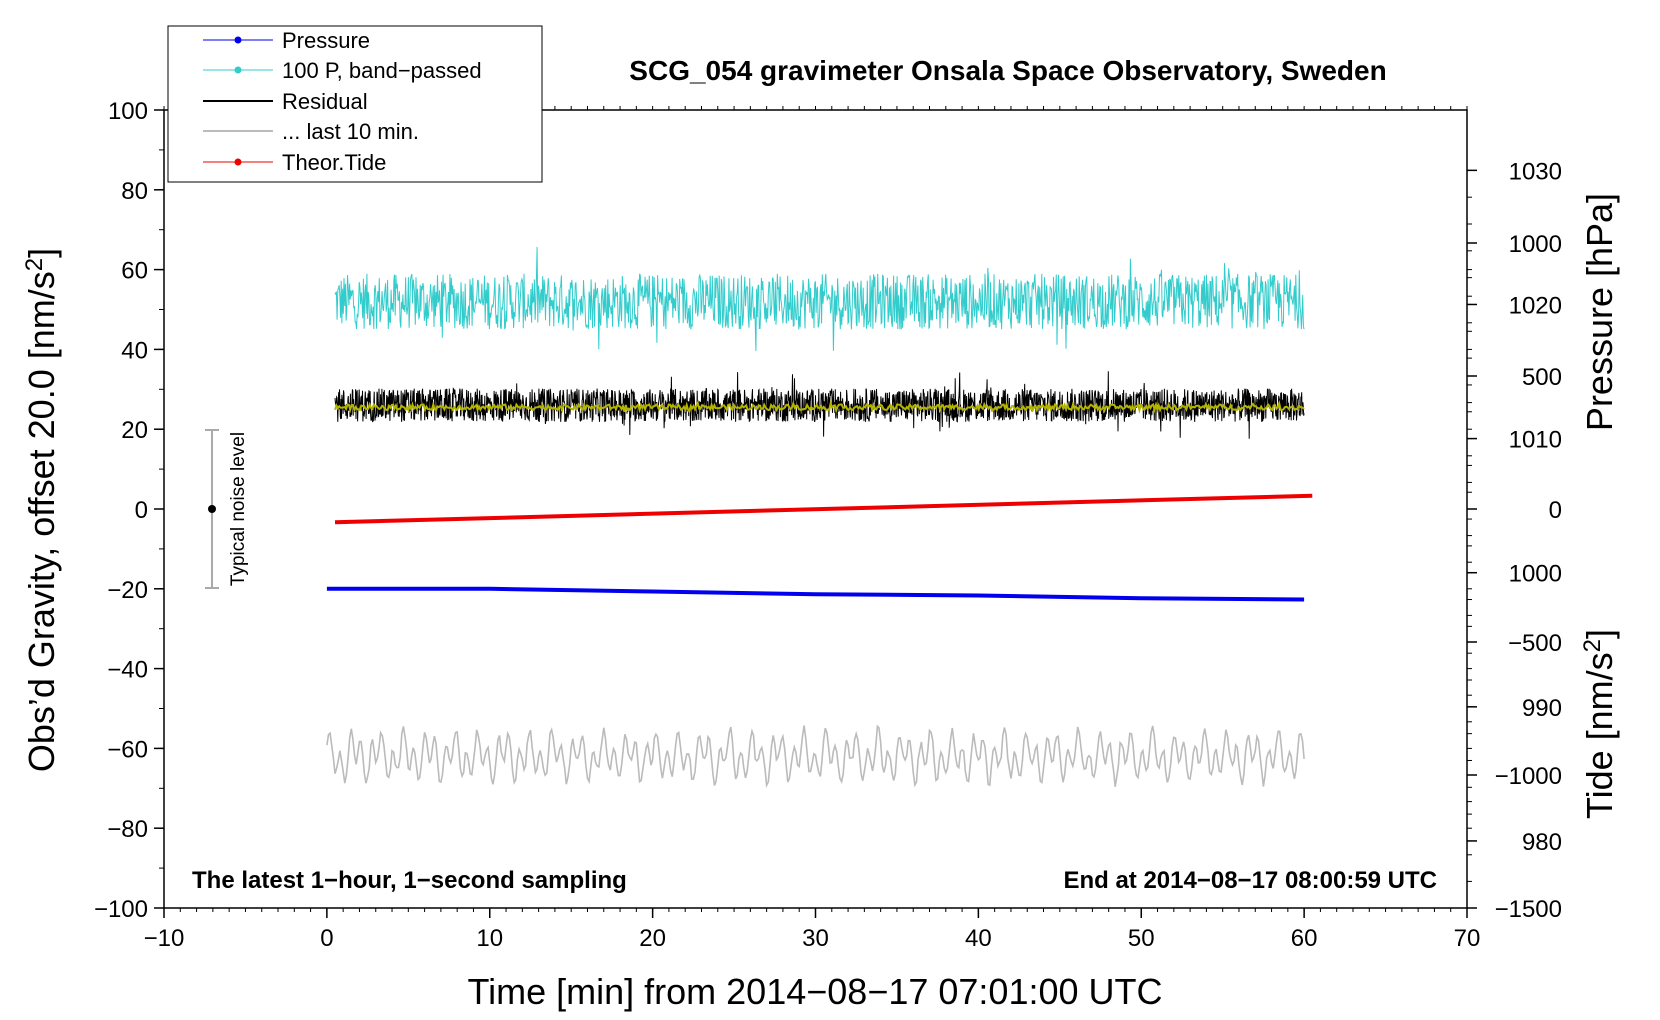 The height and width of the screenshot is (1020, 1660). Describe the element at coordinates (815, 756) in the screenshot. I see `series-last-10-min` at that location.